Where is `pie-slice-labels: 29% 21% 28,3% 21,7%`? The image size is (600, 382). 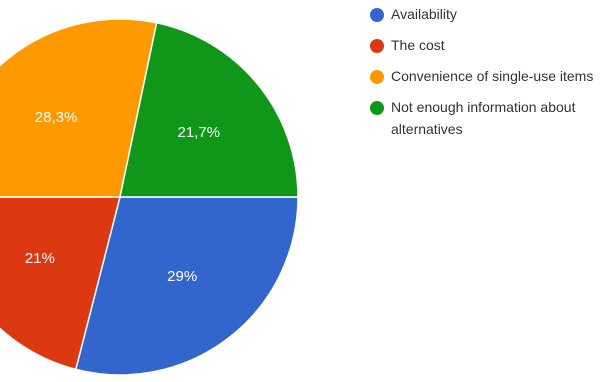
pie-slice-labels: 29% 21% 28,3% 21,7% is located at coordinates (122, 197).